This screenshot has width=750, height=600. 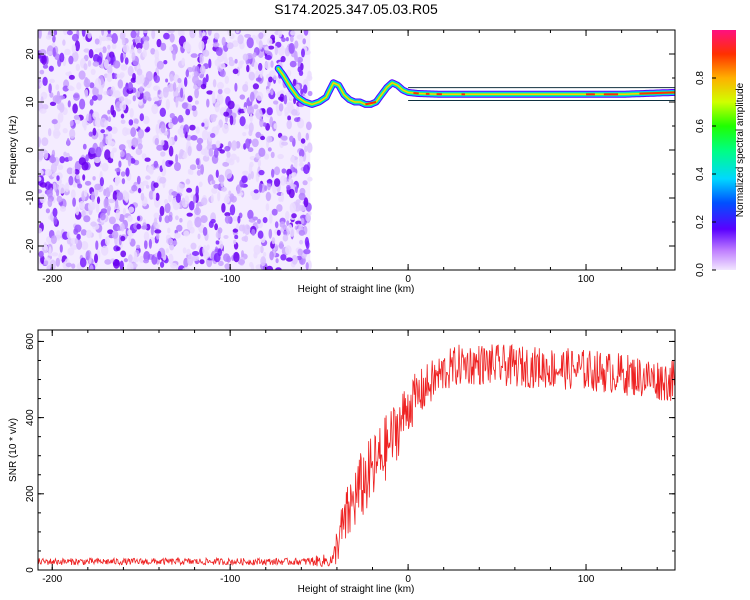 I want to click on colorbar-tick-label: 0.6, so click(x=700, y=126).